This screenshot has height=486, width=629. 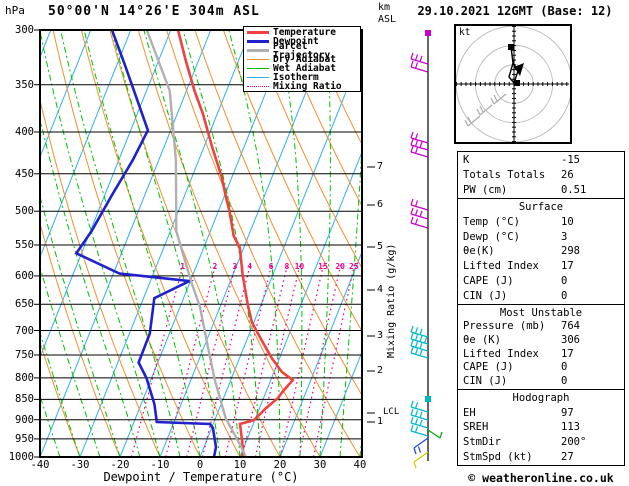 What do you see at coordinates (360, 465) in the screenshot?
I see `temperature-tick-label: 40` at bounding box center [360, 465].